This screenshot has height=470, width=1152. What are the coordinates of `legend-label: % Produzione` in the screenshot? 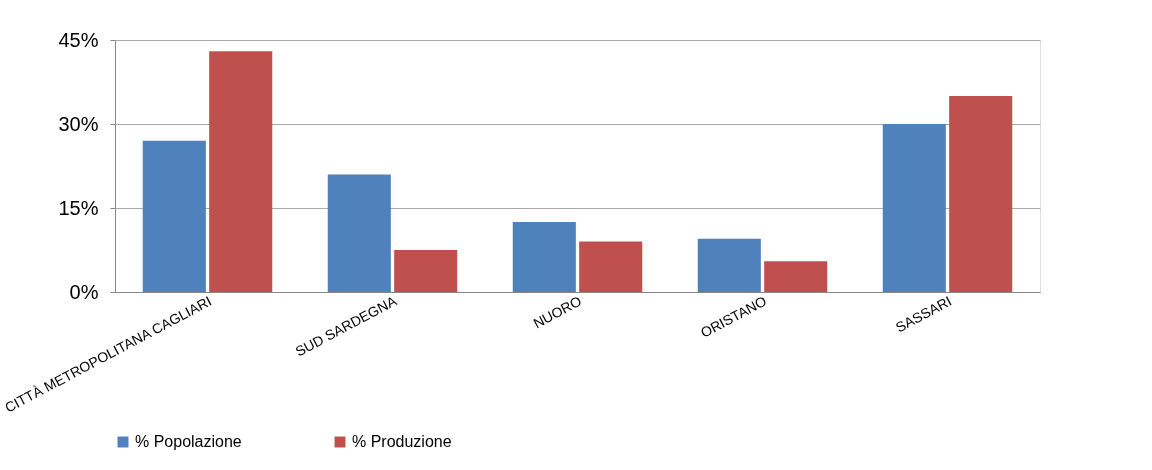 It's located at (402, 441).